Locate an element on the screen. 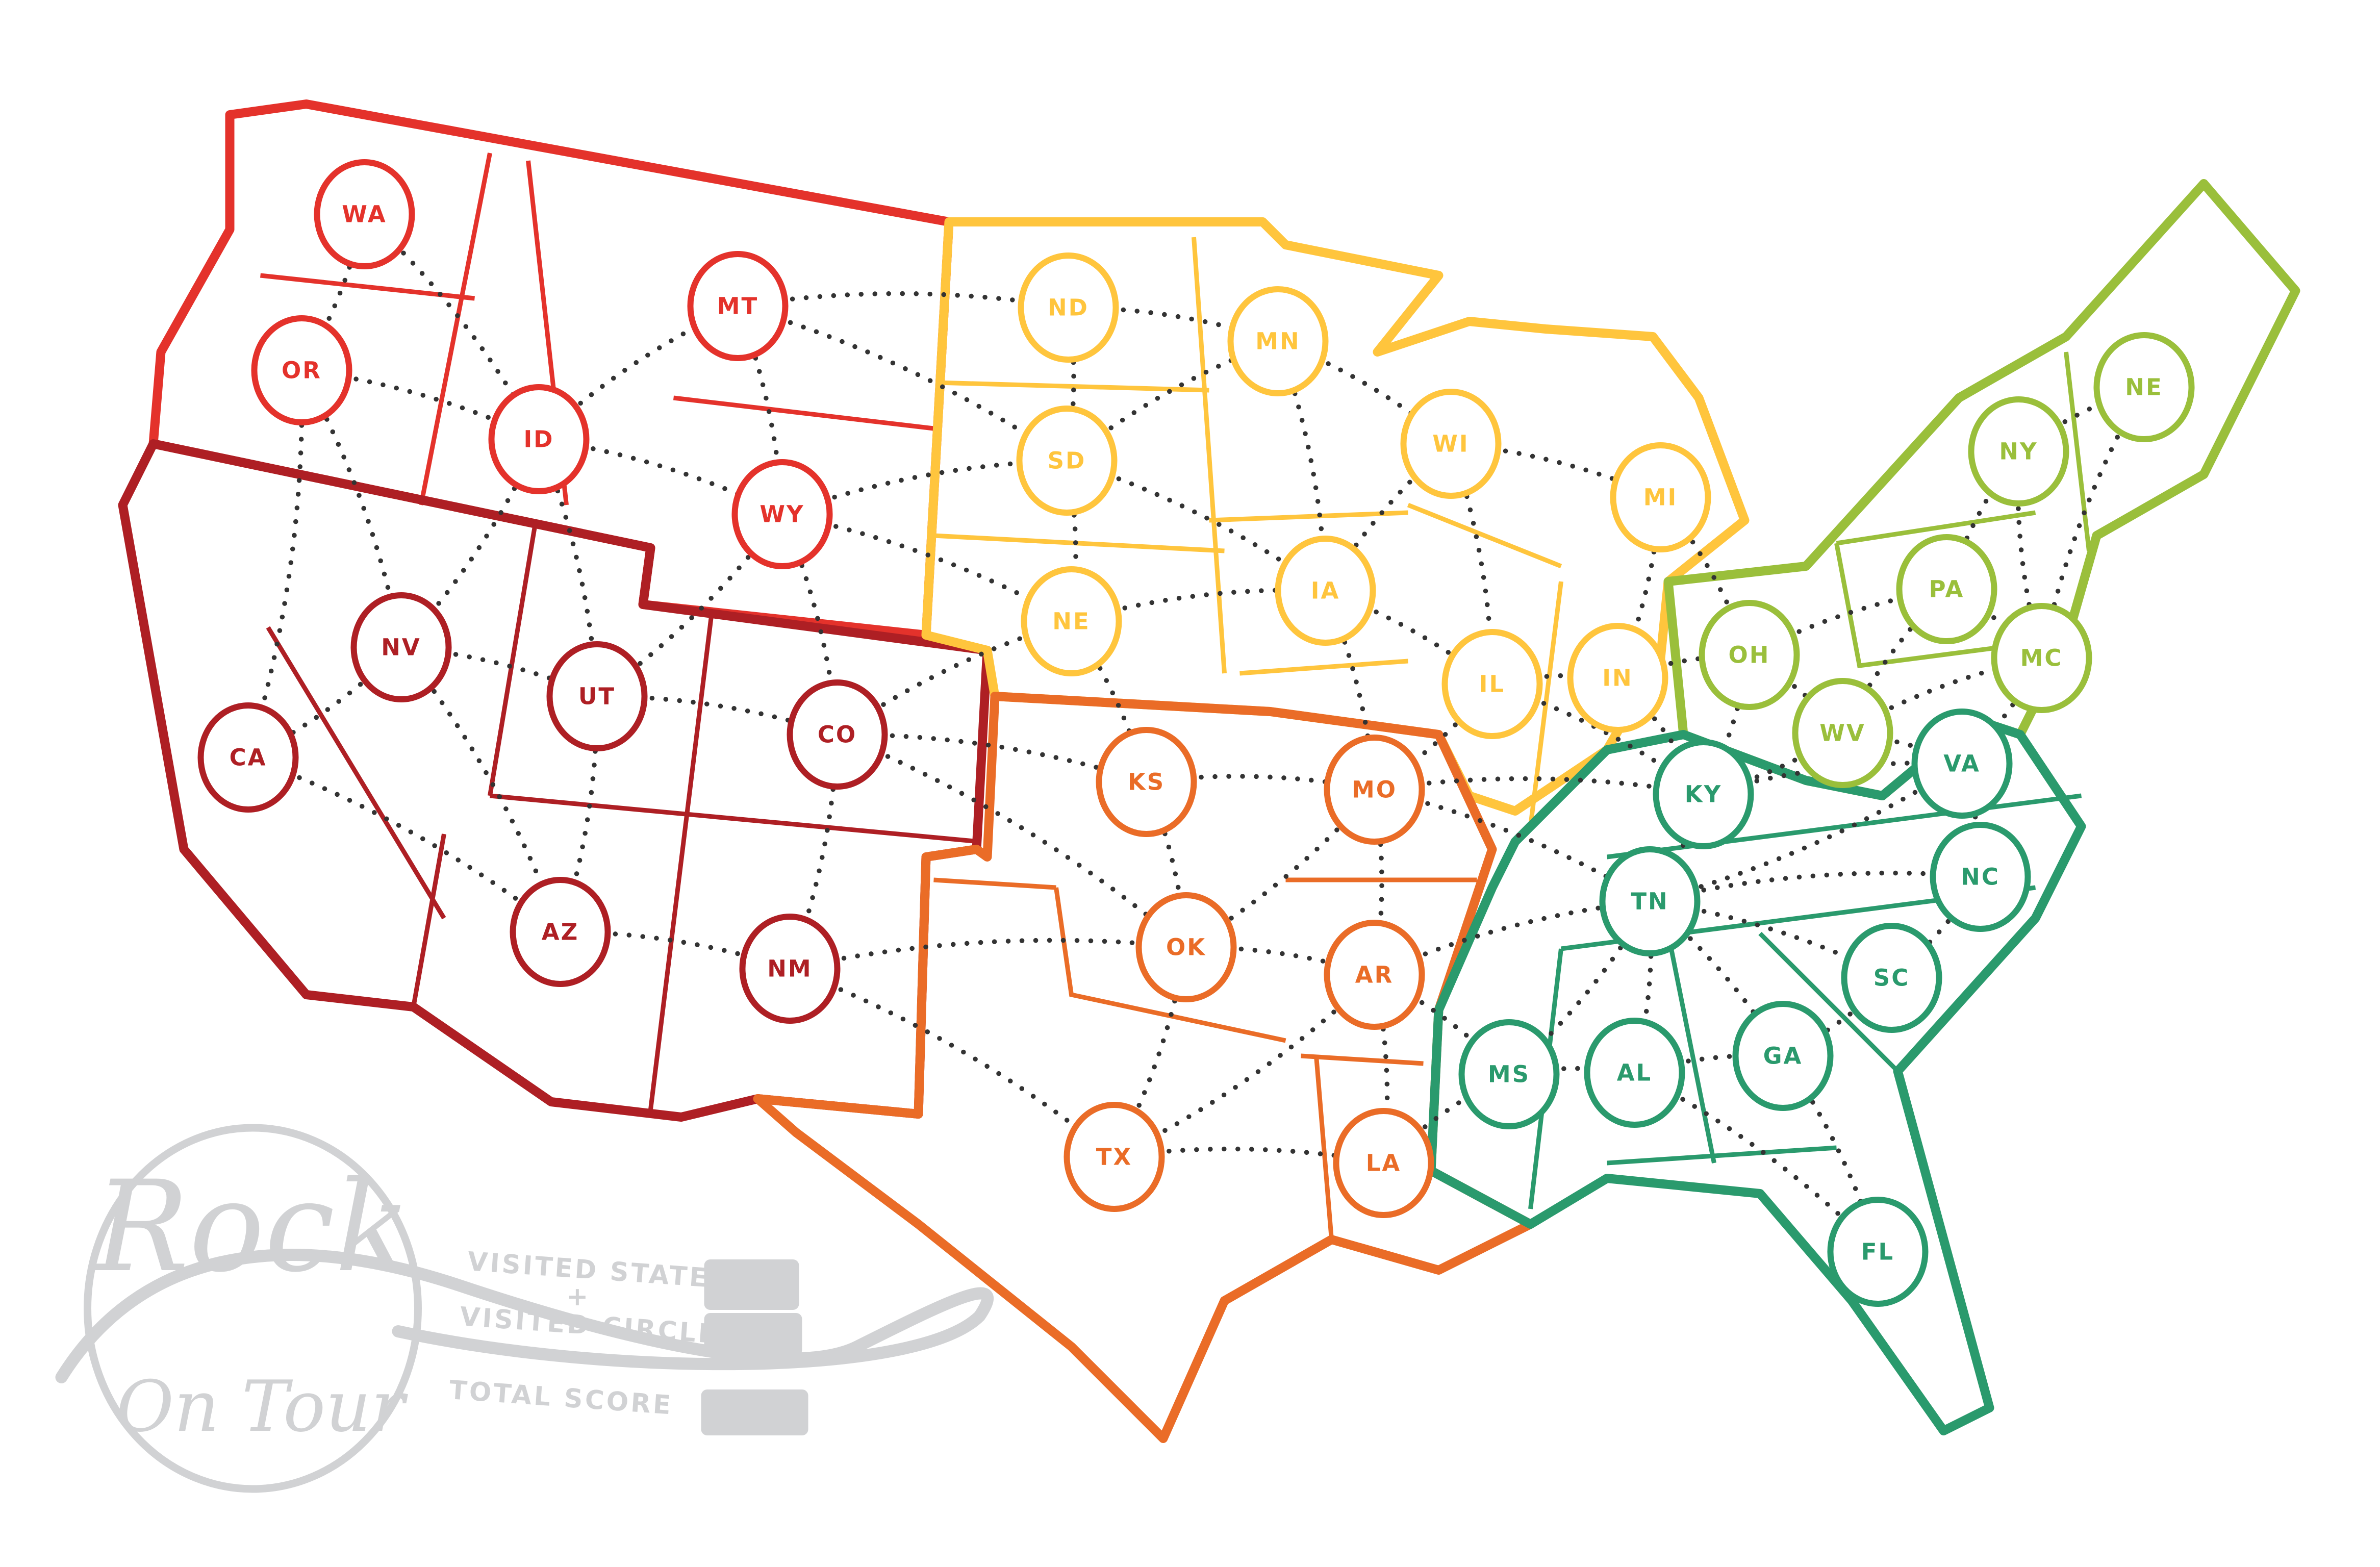 The width and height of the screenshot is (2380, 1567). state-circle-ks-south-central: KS is located at coordinates (1146, 782).